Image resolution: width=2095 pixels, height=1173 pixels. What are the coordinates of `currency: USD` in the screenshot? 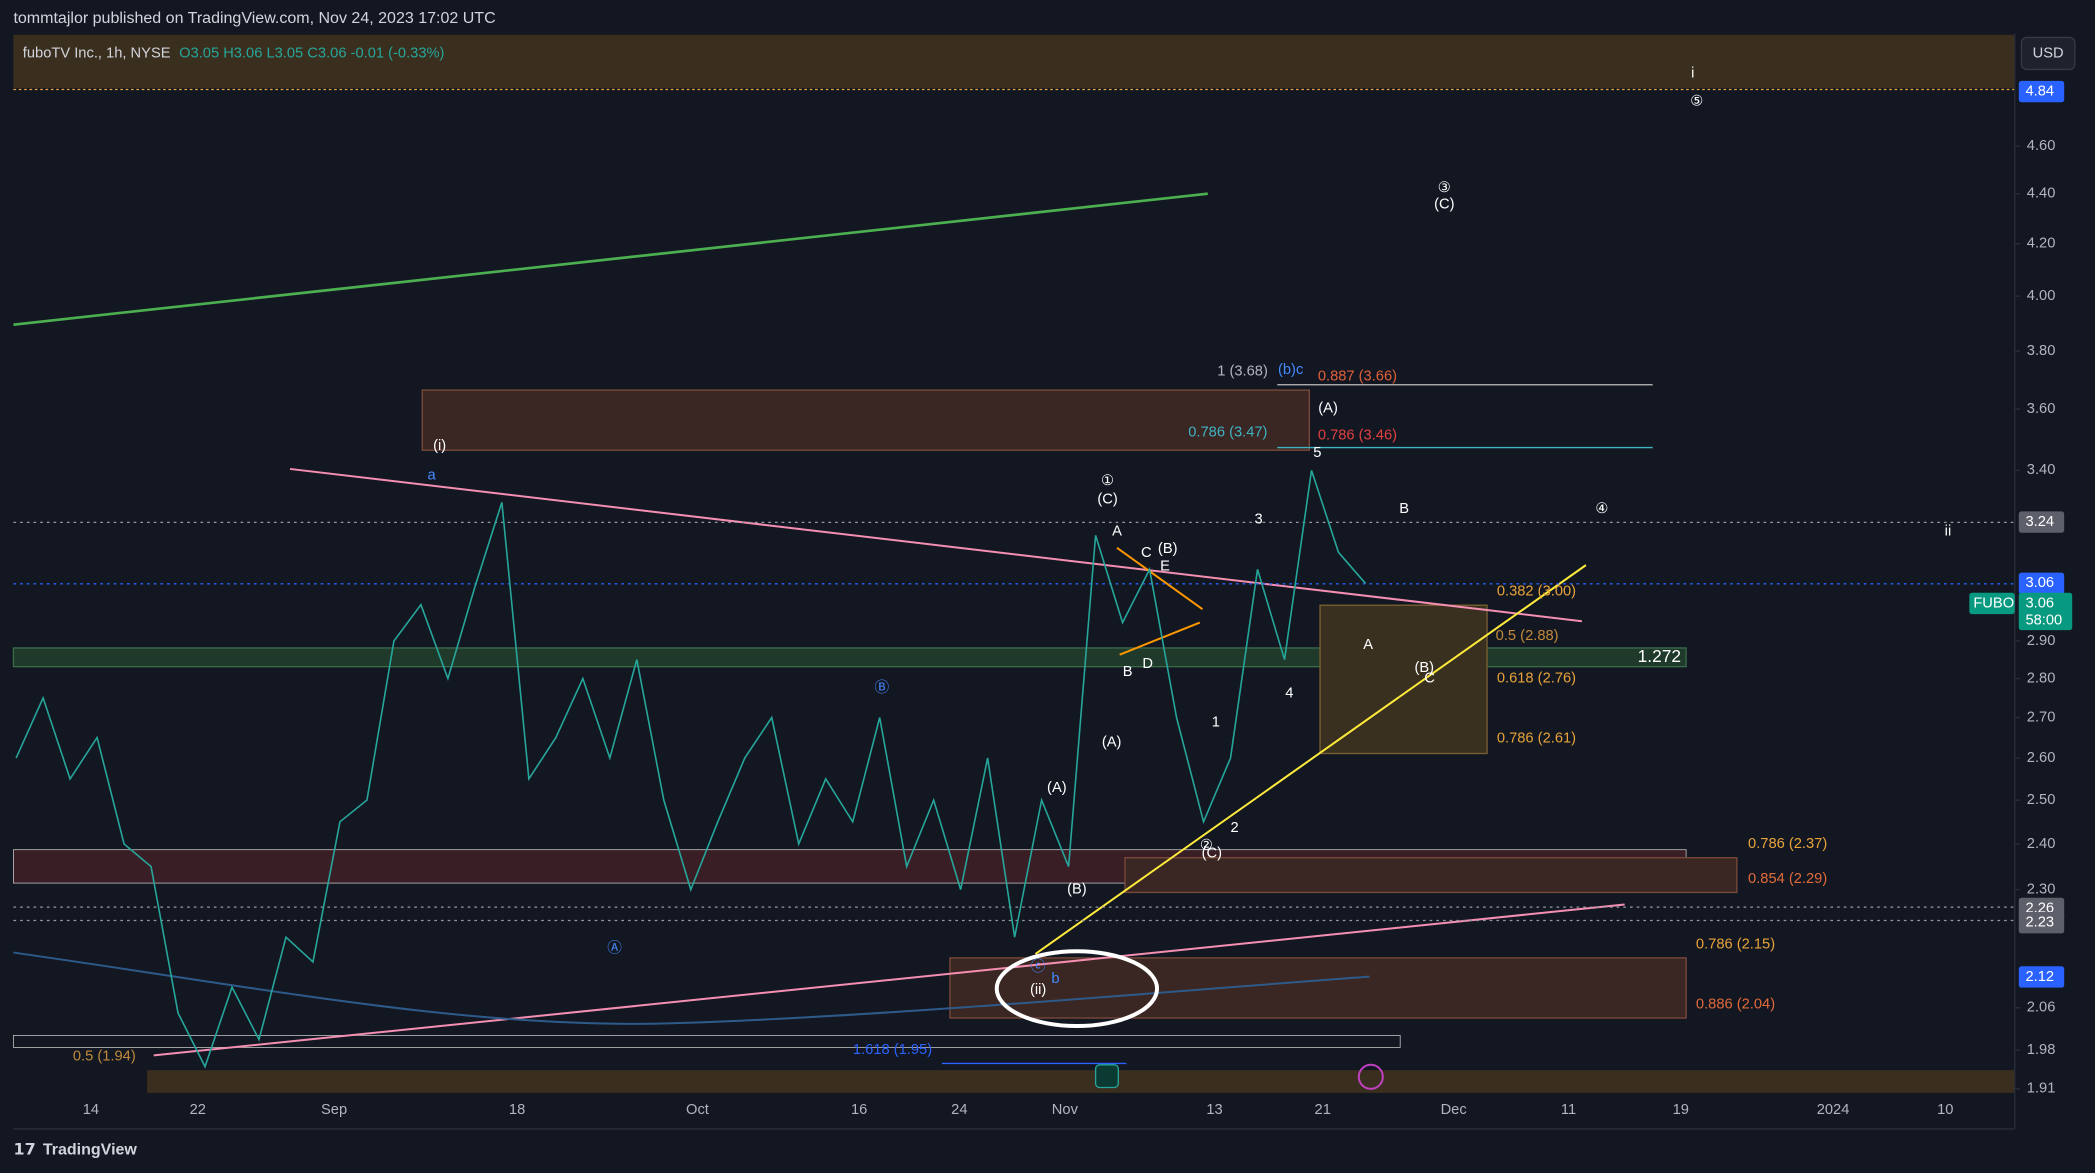 It's located at (2048, 53).